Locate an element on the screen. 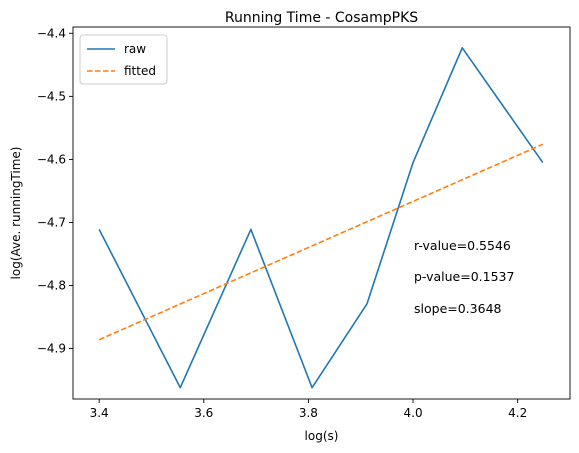 Image resolution: width=579 pixels, height=453 pixels. annotation-slope: slope=0.3648 is located at coordinates (458, 308).